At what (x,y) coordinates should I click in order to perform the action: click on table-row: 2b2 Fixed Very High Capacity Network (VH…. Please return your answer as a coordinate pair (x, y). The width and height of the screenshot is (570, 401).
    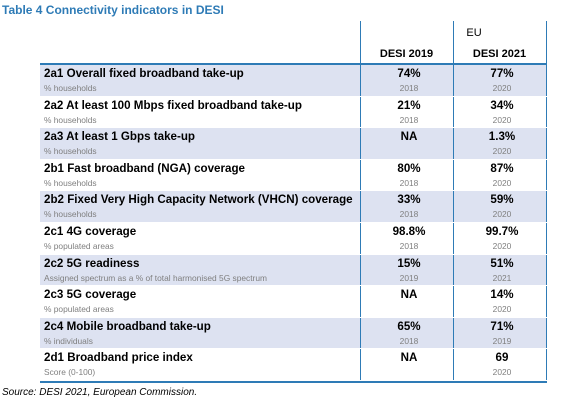
    Looking at the image, I should click on (293, 207).